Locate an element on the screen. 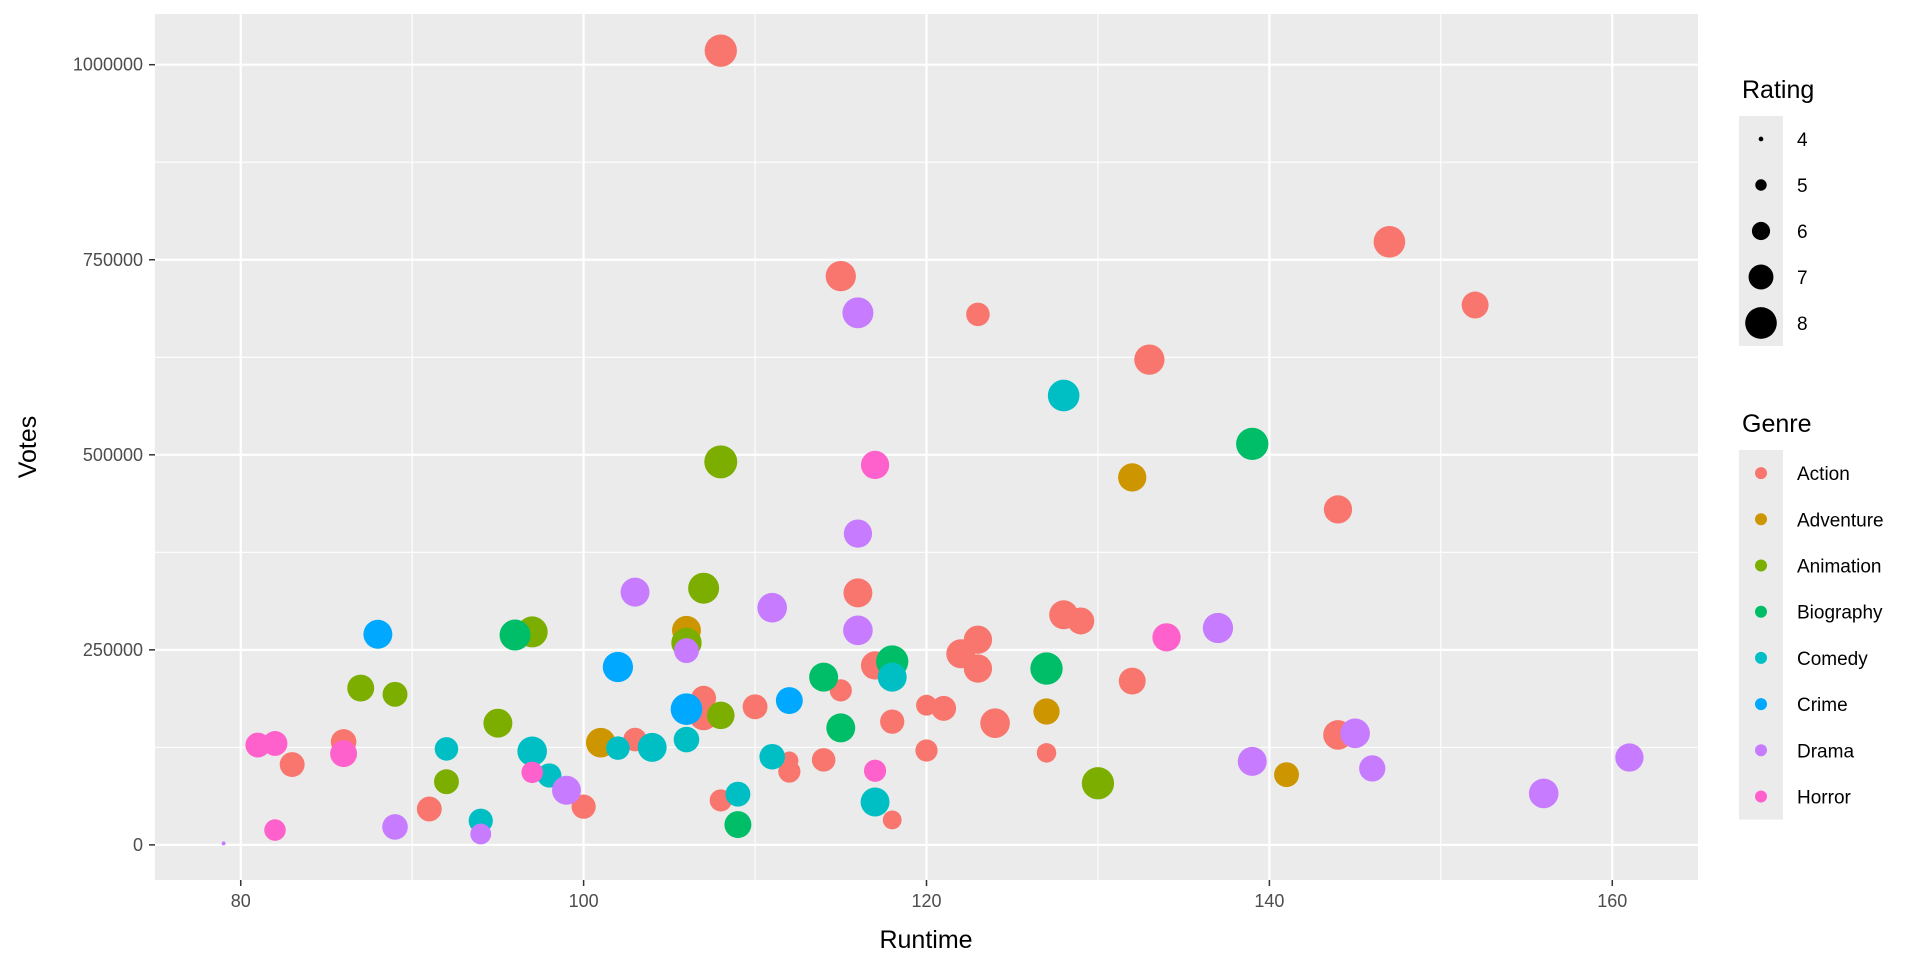 Image resolution: width=1920 pixels, height=960 pixels. size-legend-label: 6 is located at coordinates (1802, 232).